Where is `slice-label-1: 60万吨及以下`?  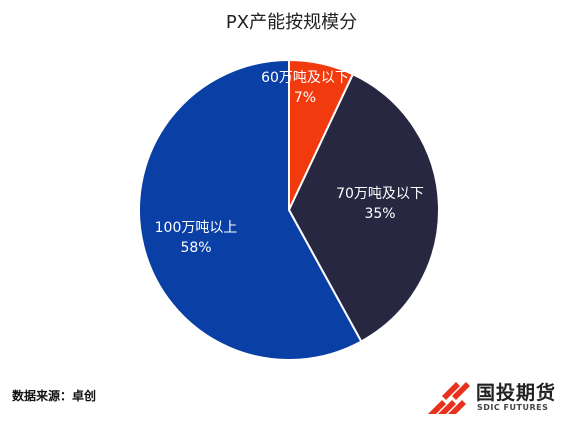 slice-label-1: 60万吨及以下 is located at coordinates (305, 78).